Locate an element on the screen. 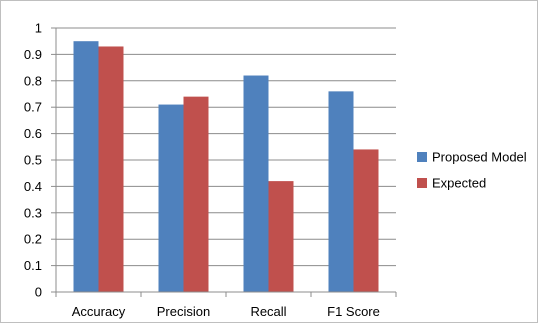 This screenshot has width=538, height=323. bar-proposed-model-recall is located at coordinates (256, 184).